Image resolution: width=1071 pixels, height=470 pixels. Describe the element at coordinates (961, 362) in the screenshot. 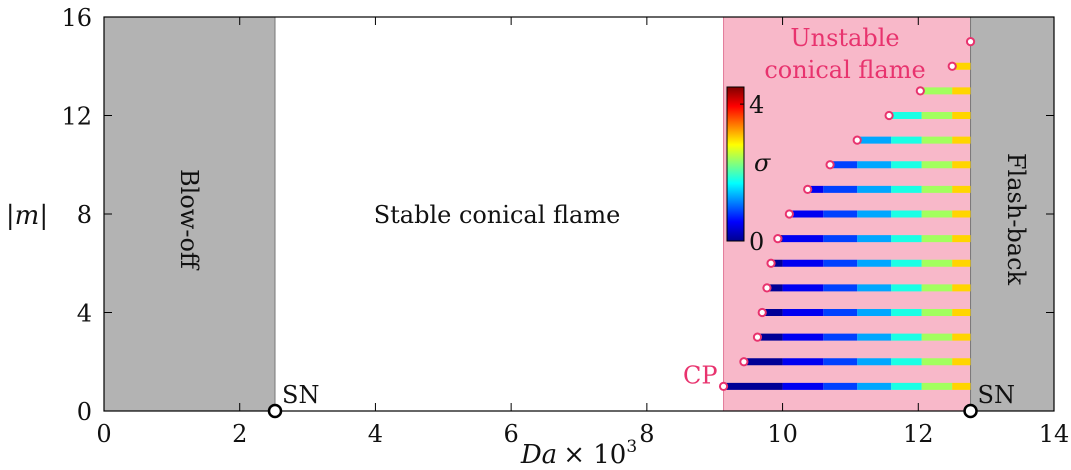

I see `growth-bar-m2-seg6` at that location.